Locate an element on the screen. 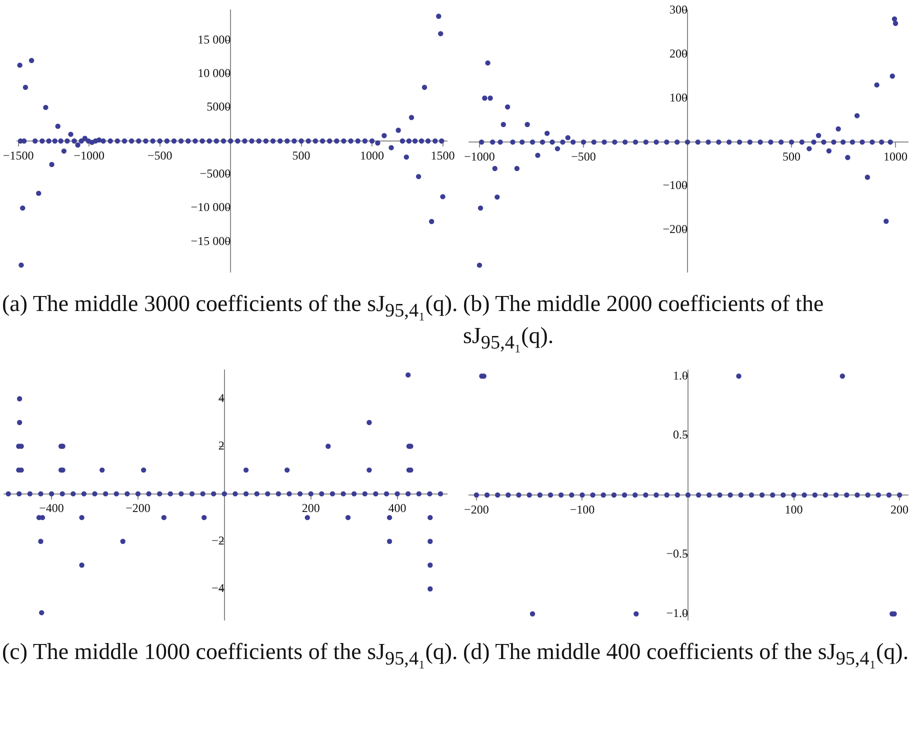  y-tick-label: 200 is located at coordinates (679, 53).